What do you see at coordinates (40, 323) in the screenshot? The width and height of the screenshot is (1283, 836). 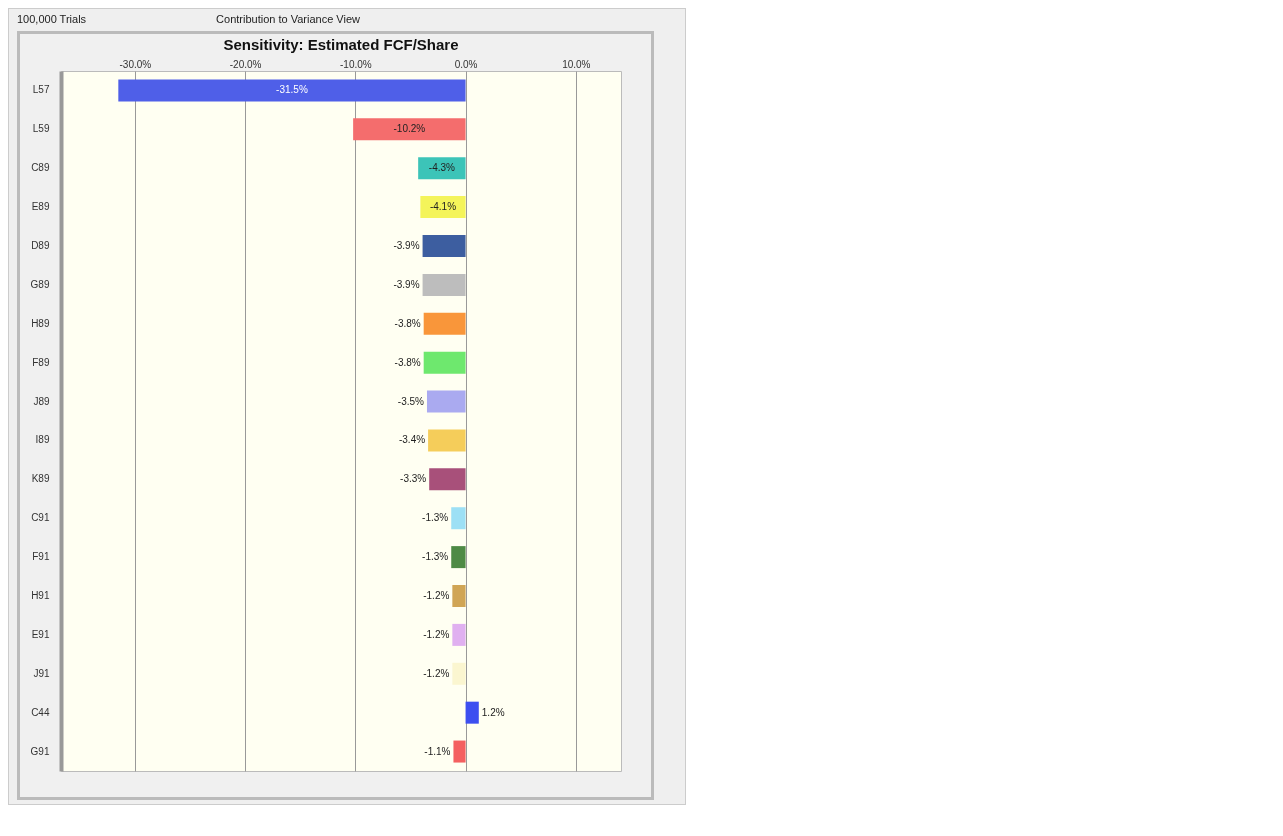 I see `y-tick-label: H89` at bounding box center [40, 323].